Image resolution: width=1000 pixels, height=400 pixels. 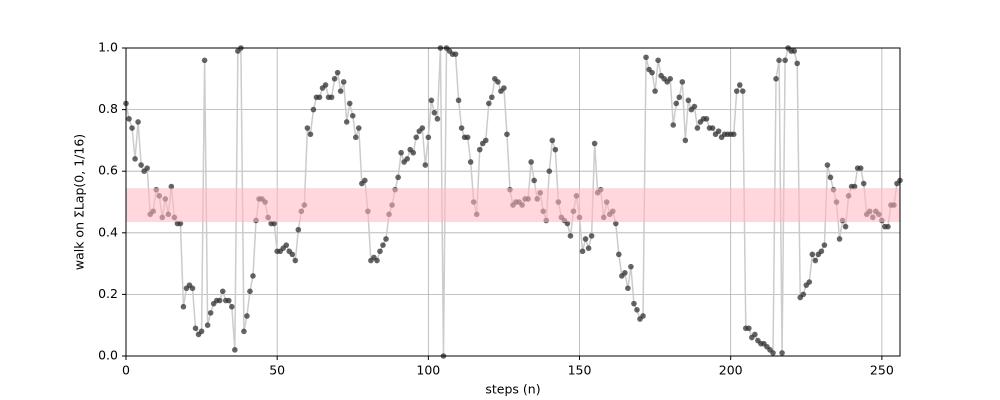 I want to click on y-tick-label: 0.0, so click(x=108, y=355).